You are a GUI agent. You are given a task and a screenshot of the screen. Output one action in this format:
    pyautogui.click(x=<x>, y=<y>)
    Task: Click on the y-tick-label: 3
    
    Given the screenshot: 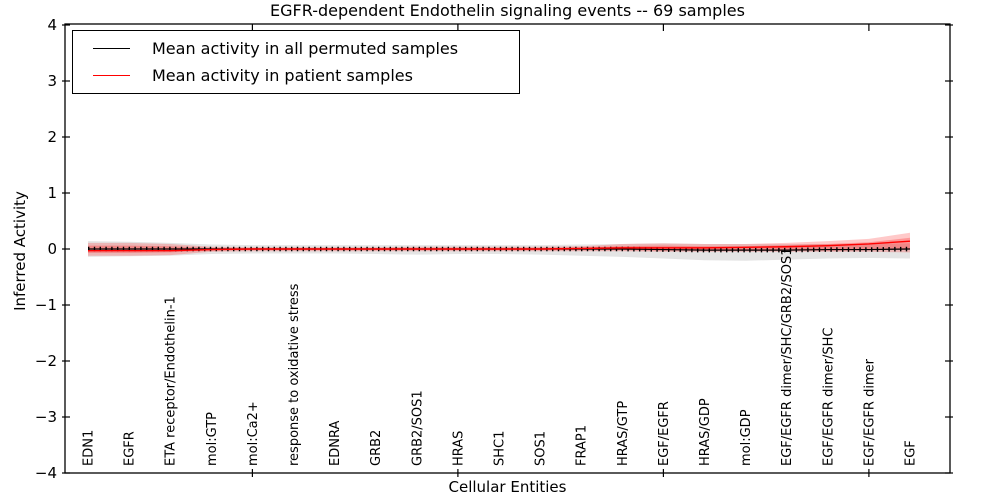 What is the action you would take?
    pyautogui.click(x=52, y=81)
    